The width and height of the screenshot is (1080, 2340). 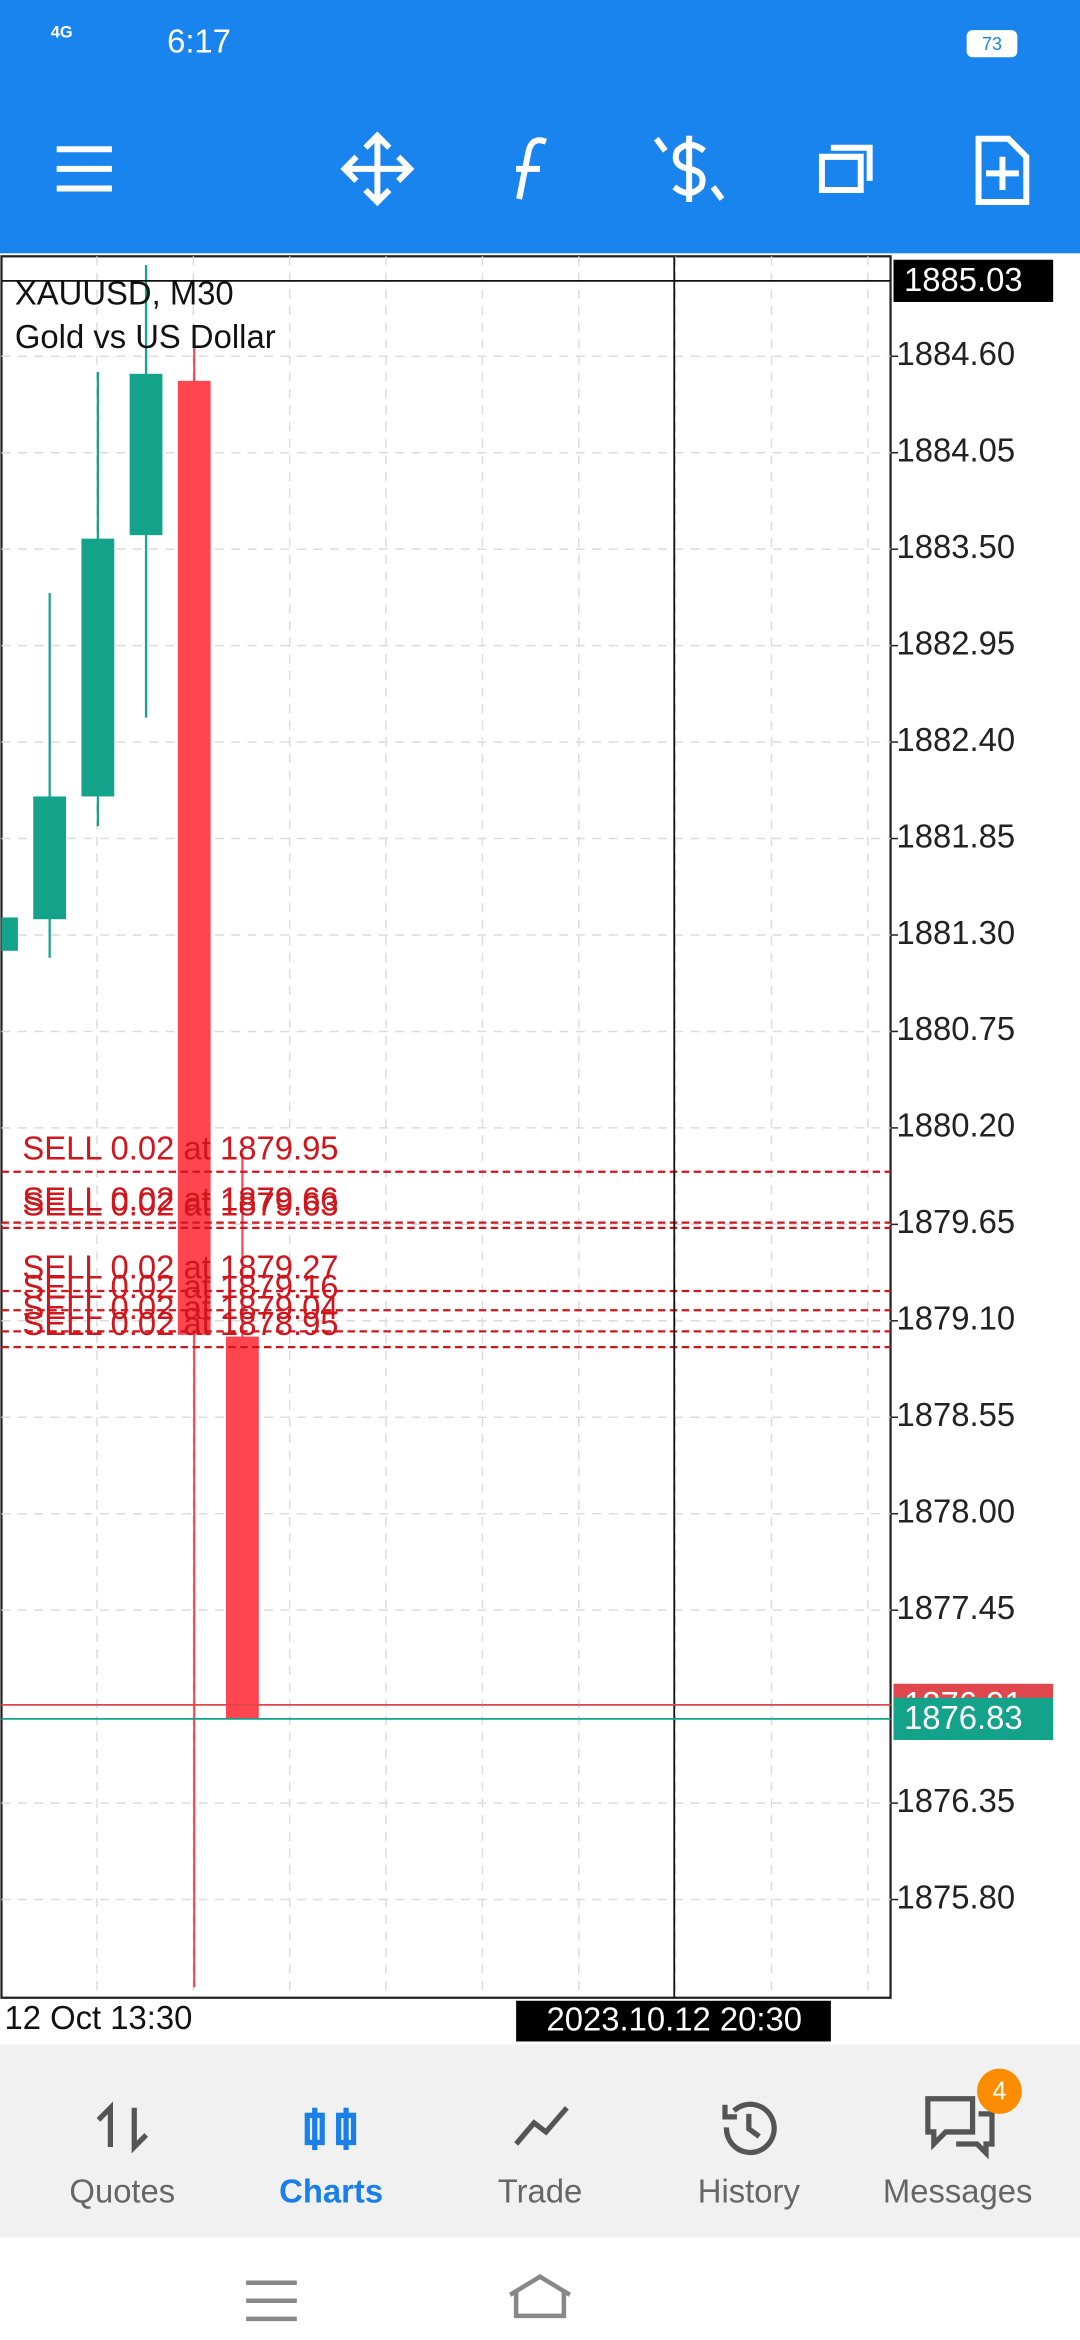 What do you see at coordinates (845, 168) in the screenshot?
I see `windows-button` at bounding box center [845, 168].